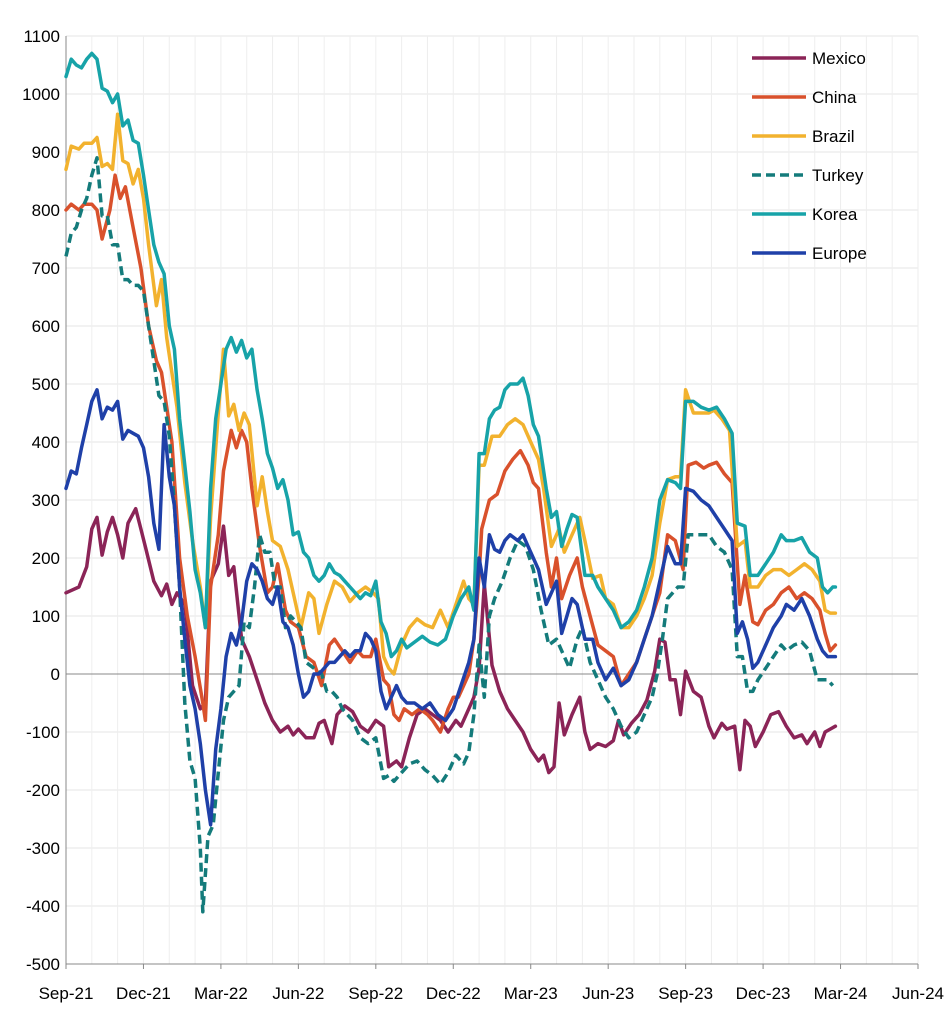 The image size is (950, 1015). Describe the element at coordinates (839, 253) in the screenshot. I see `legend-label-europe: Europe` at that location.